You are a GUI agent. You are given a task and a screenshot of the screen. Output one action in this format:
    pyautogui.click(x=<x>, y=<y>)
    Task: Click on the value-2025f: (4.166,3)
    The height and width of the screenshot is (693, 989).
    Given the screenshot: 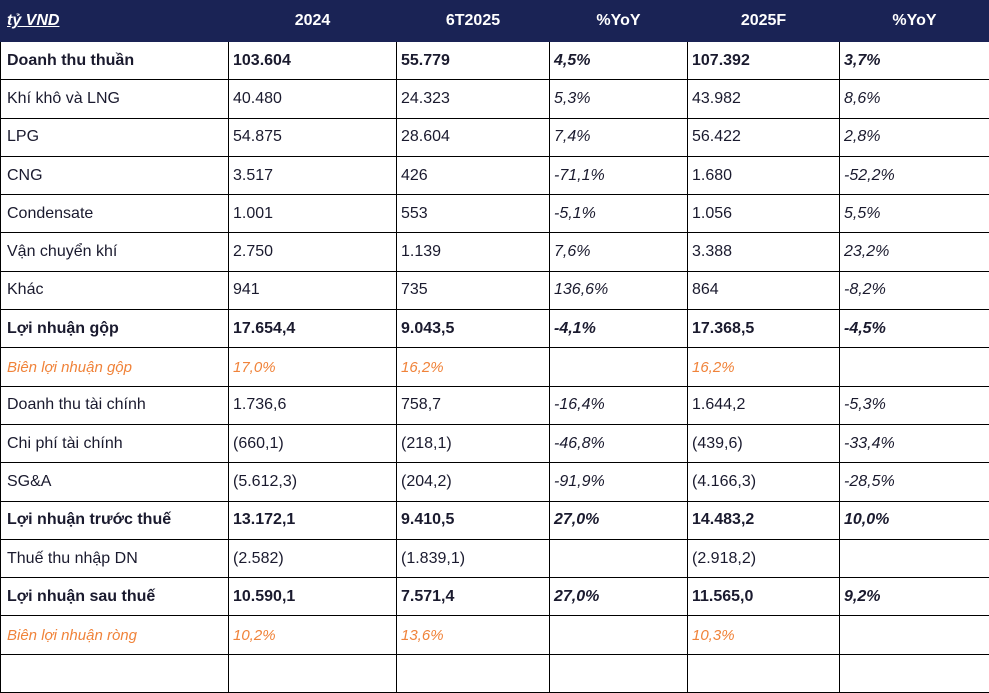 What is the action you would take?
    pyautogui.click(x=764, y=482)
    